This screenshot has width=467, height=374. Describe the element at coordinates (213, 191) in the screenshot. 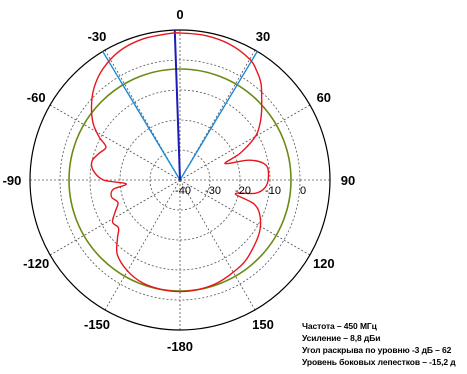

I see `ring-label: -30` at that location.